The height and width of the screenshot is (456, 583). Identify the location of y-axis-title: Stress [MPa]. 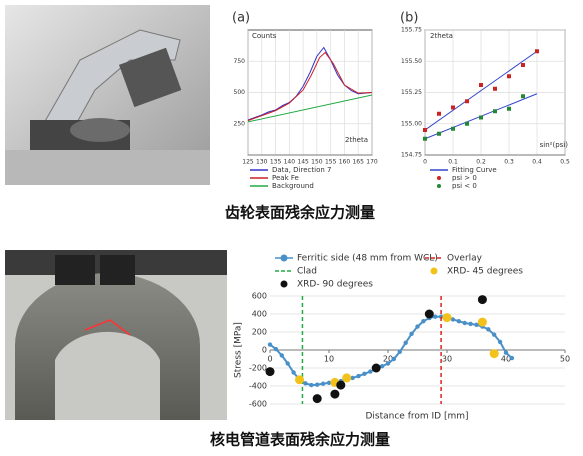
(239, 350).